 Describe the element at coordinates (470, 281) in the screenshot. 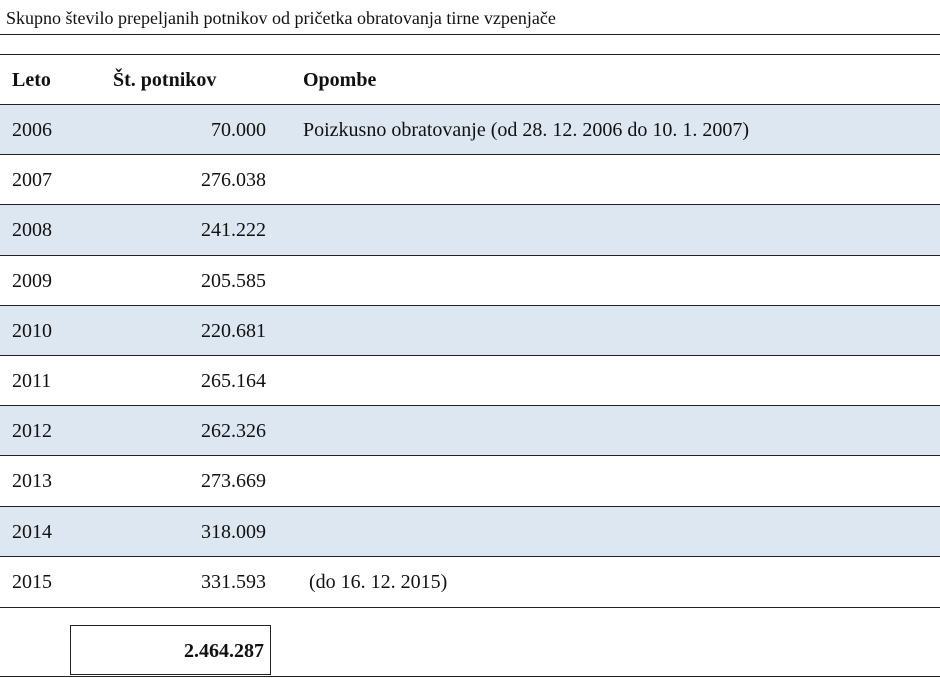

I see `table-row: 2009 205.585` at that location.